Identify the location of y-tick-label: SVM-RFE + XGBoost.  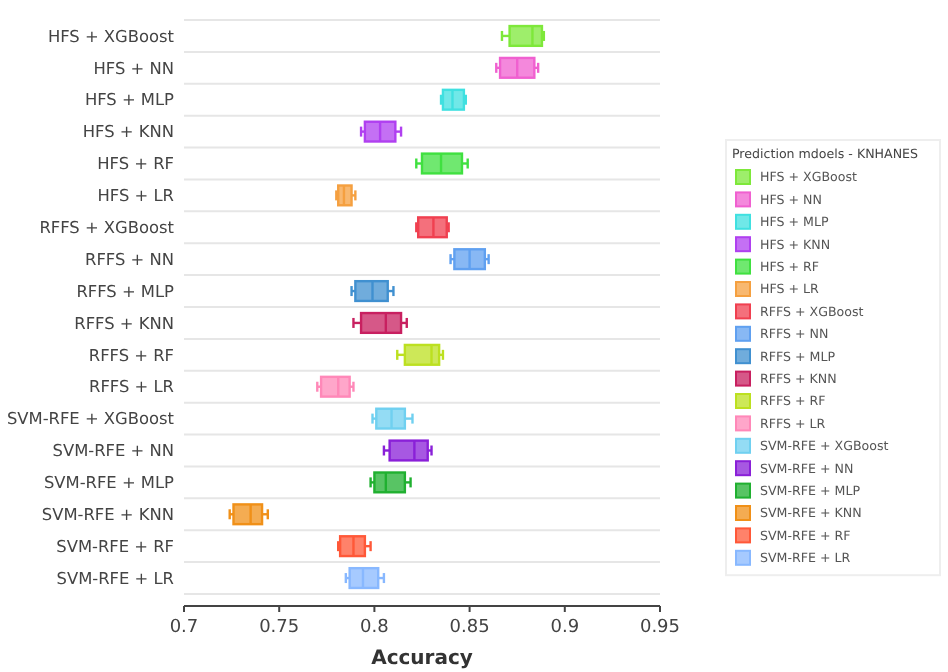
(91, 418).